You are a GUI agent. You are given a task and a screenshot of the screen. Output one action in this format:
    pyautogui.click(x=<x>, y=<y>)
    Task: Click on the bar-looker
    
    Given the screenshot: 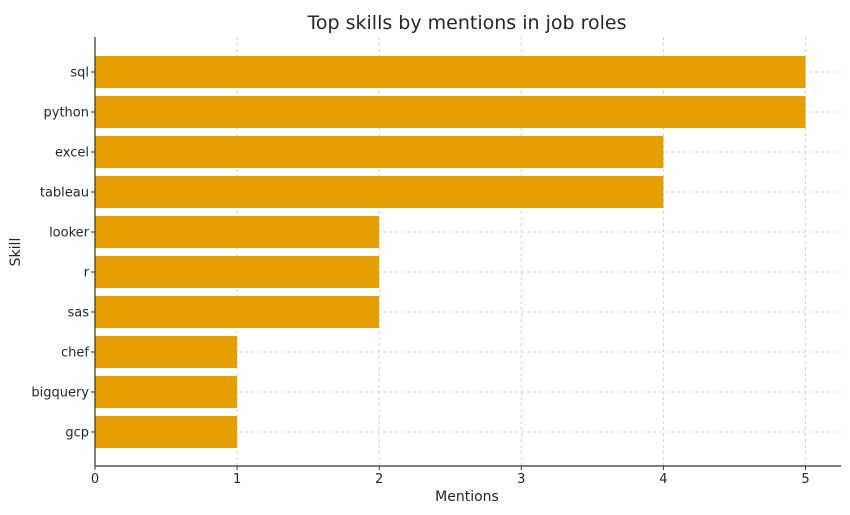 What is the action you would take?
    pyautogui.click(x=237, y=232)
    